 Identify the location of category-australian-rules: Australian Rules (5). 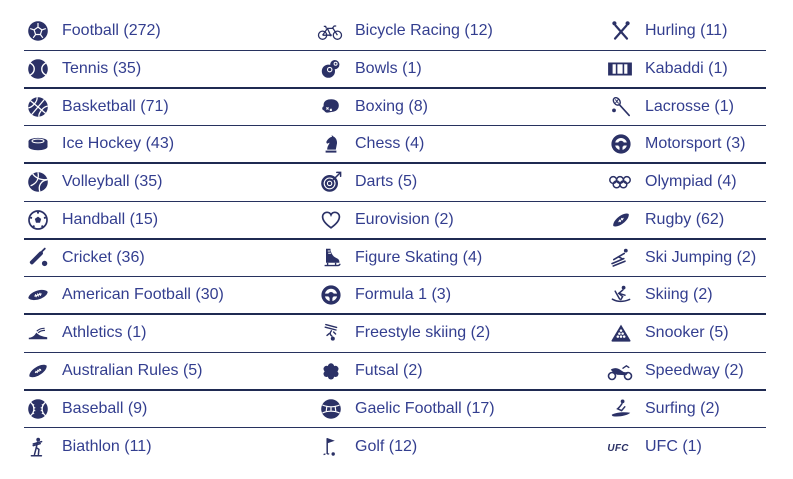
(158, 371).